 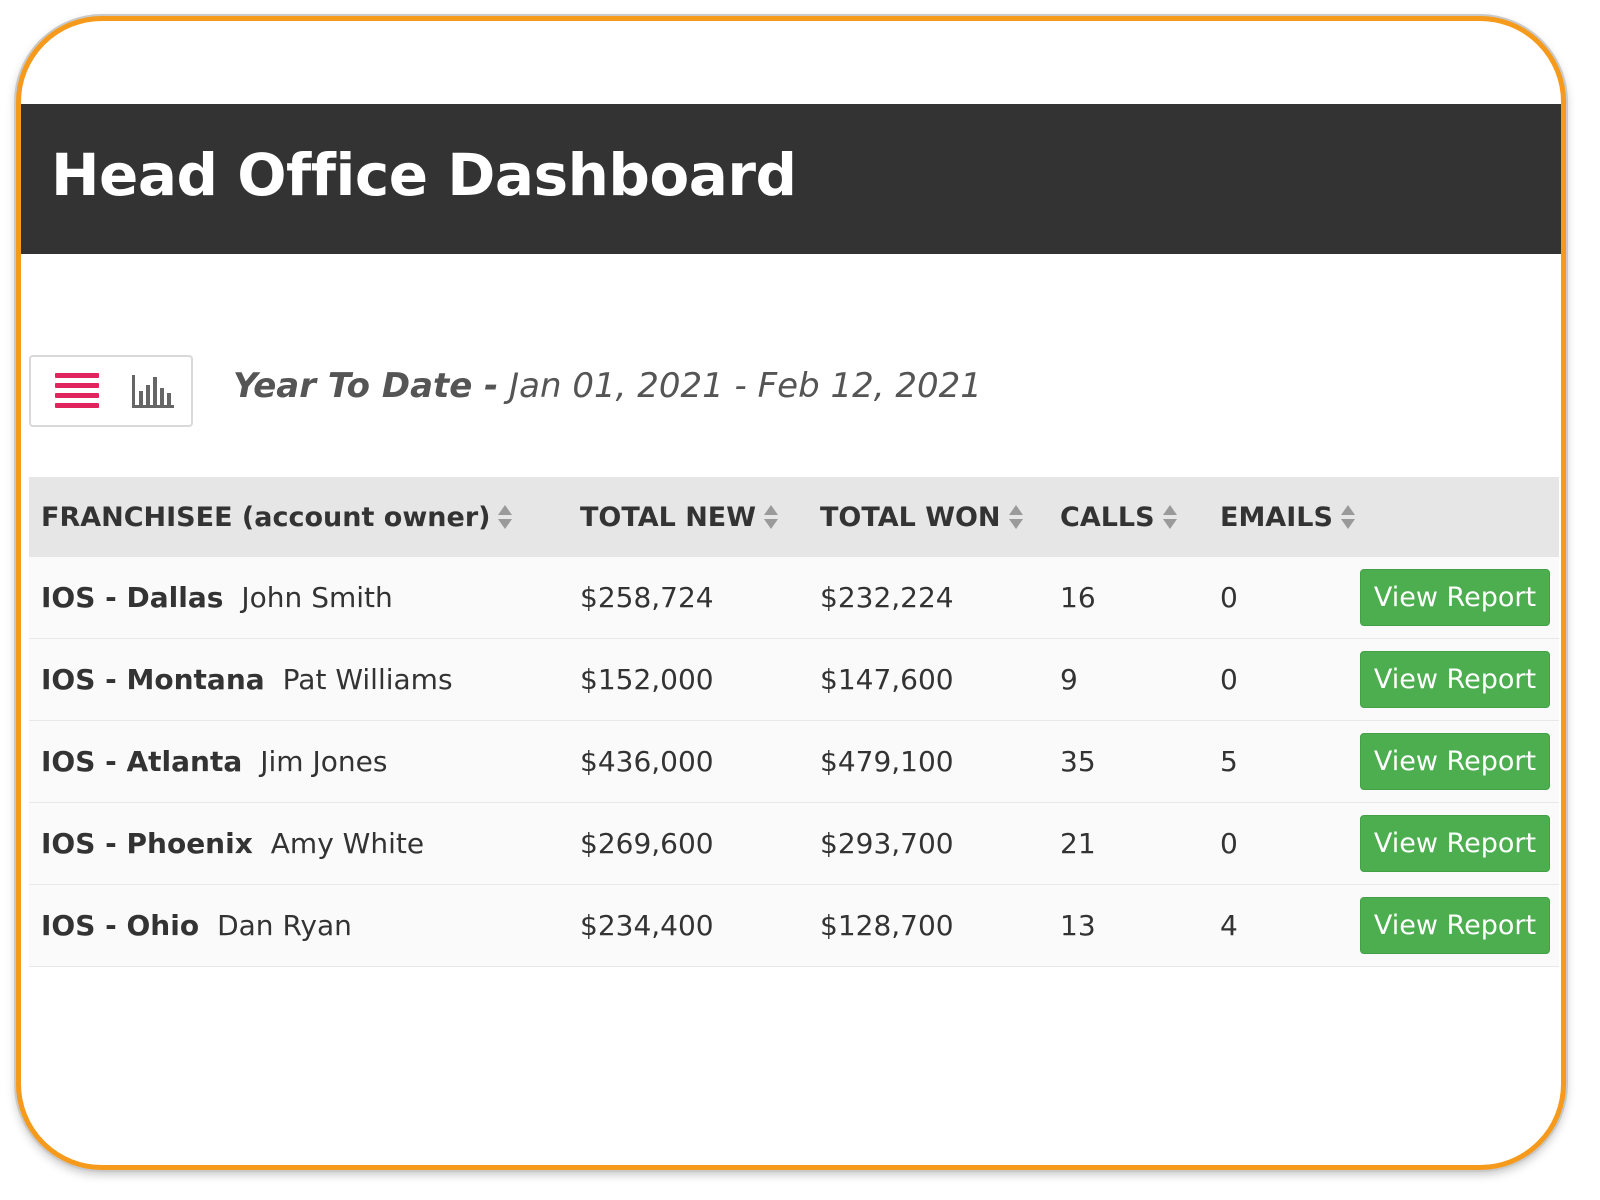 I want to click on column-header-emails: EMAILS, so click(x=1287, y=517).